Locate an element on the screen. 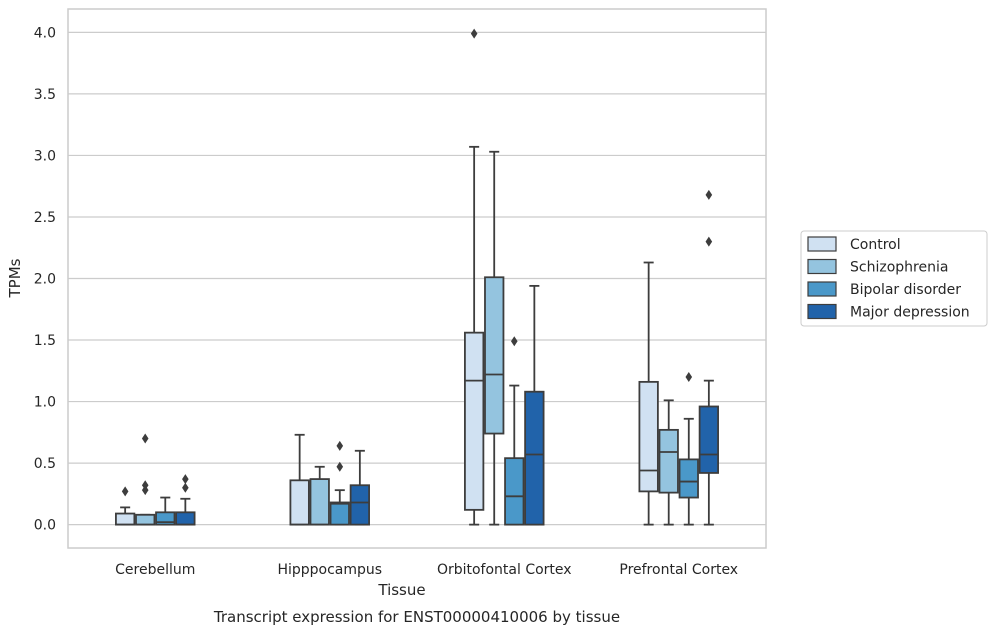 This screenshot has width=997, height=634. legend-frame is located at coordinates (894, 278).